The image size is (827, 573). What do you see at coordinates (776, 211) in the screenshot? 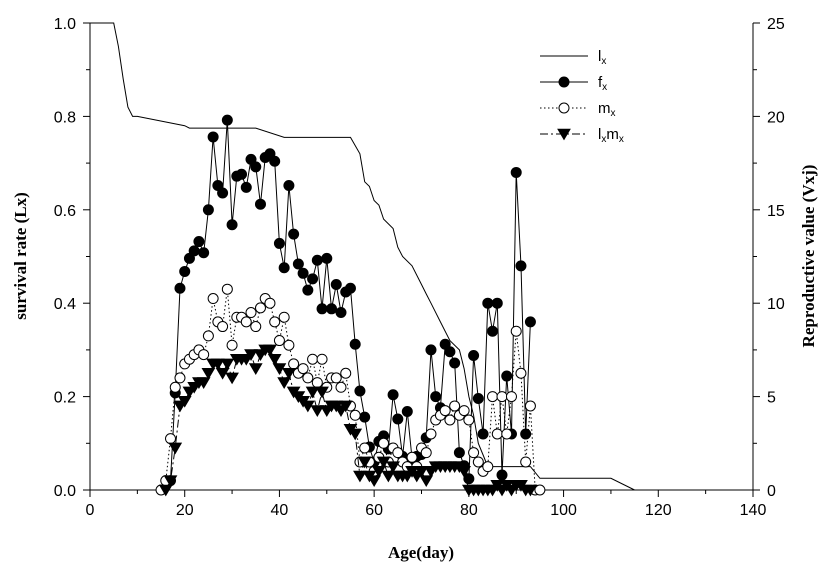
I see `right-y-tick-label: 15` at bounding box center [776, 211].